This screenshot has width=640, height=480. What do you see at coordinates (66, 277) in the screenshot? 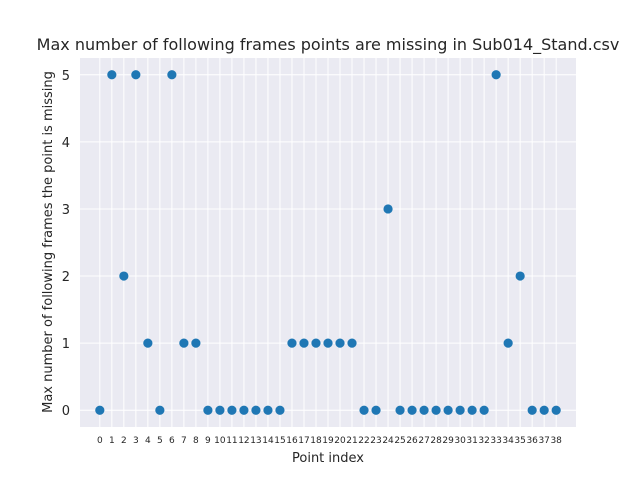
I see `y-tick-label: 2` at bounding box center [66, 277].